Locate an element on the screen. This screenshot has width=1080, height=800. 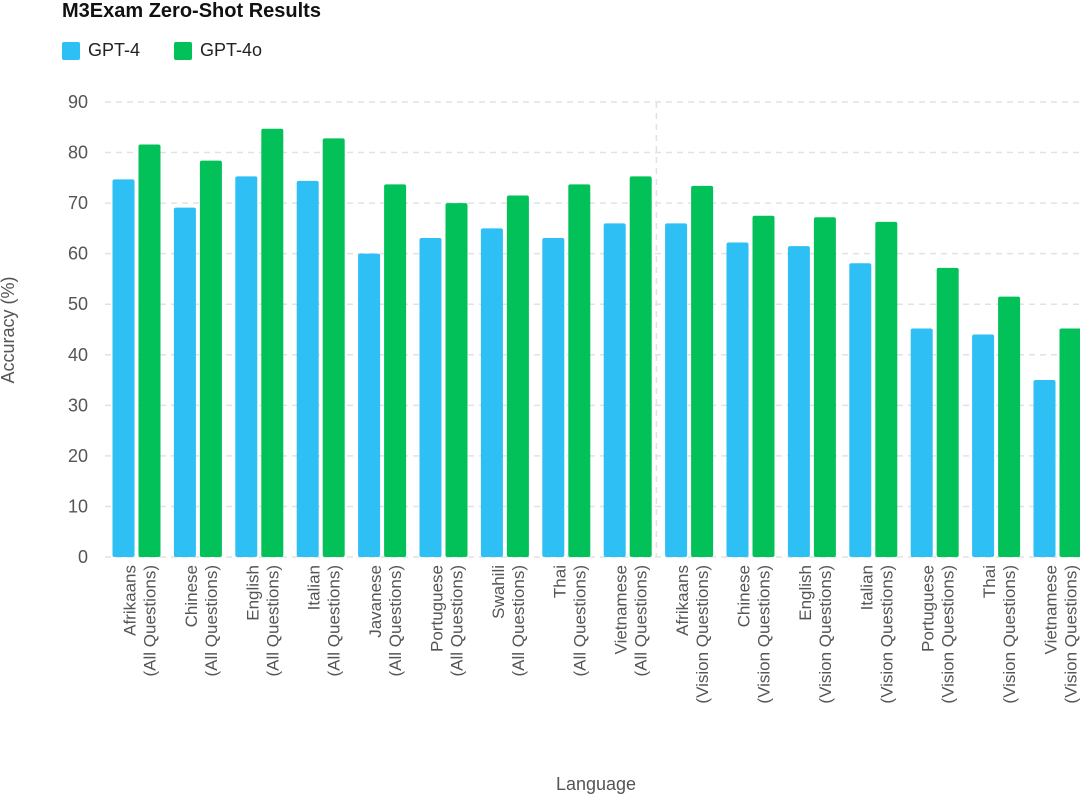
y-tick-label: 30 is located at coordinates (78, 405).